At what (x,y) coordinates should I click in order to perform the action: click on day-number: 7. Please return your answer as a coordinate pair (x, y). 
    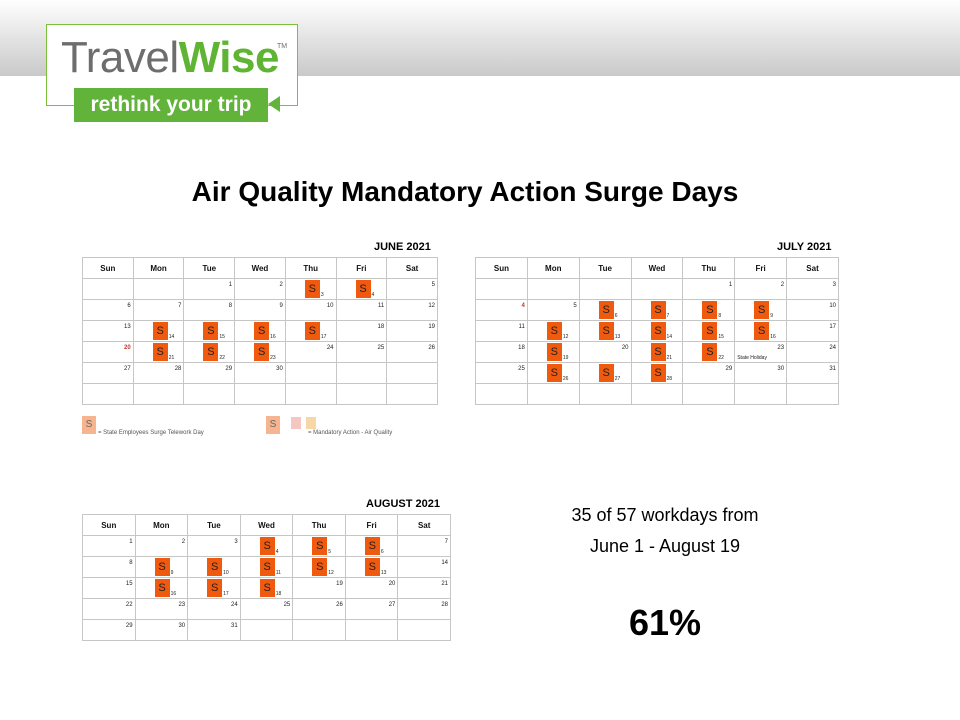
    Looking at the image, I should click on (668, 316).